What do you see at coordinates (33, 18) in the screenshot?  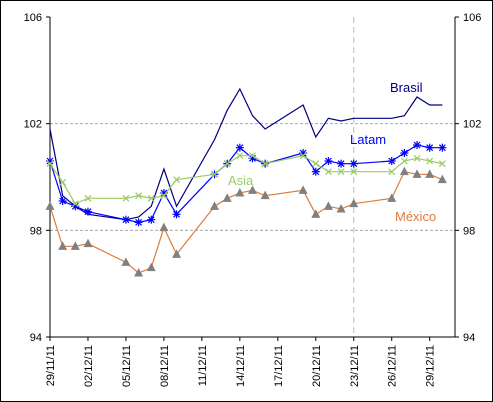 I see `y-tick-label: 106` at bounding box center [33, 18].